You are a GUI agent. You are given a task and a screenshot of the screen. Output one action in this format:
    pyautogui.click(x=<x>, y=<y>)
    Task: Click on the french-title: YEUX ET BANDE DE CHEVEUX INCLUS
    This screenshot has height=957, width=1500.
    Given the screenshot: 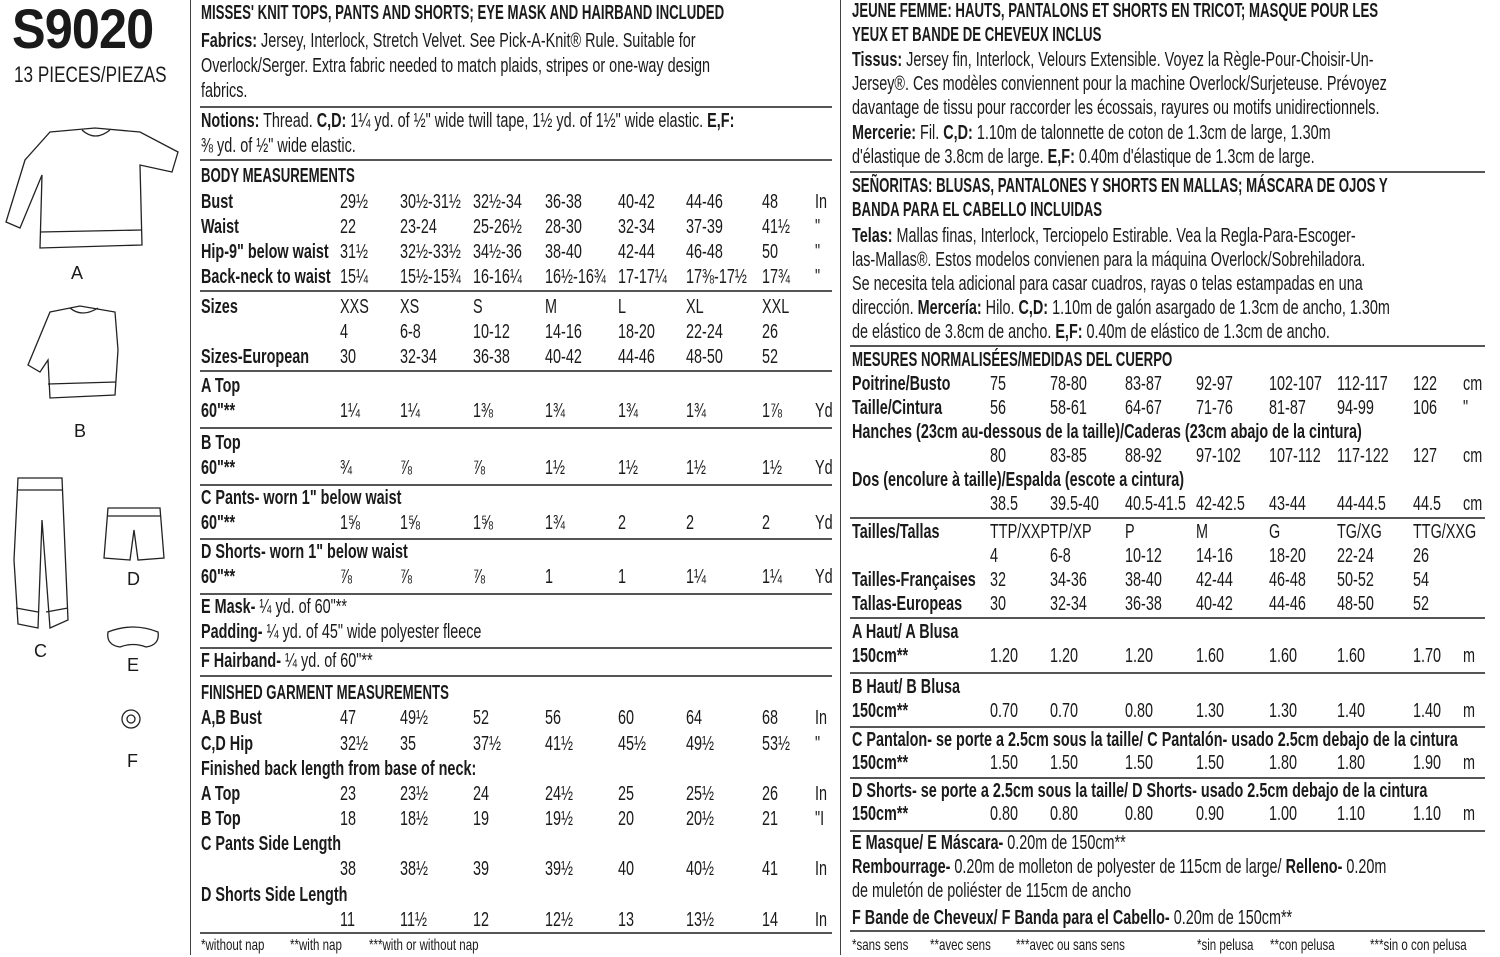 What is the action you would take?
    pyautogui.click(x=976, y=35)
    